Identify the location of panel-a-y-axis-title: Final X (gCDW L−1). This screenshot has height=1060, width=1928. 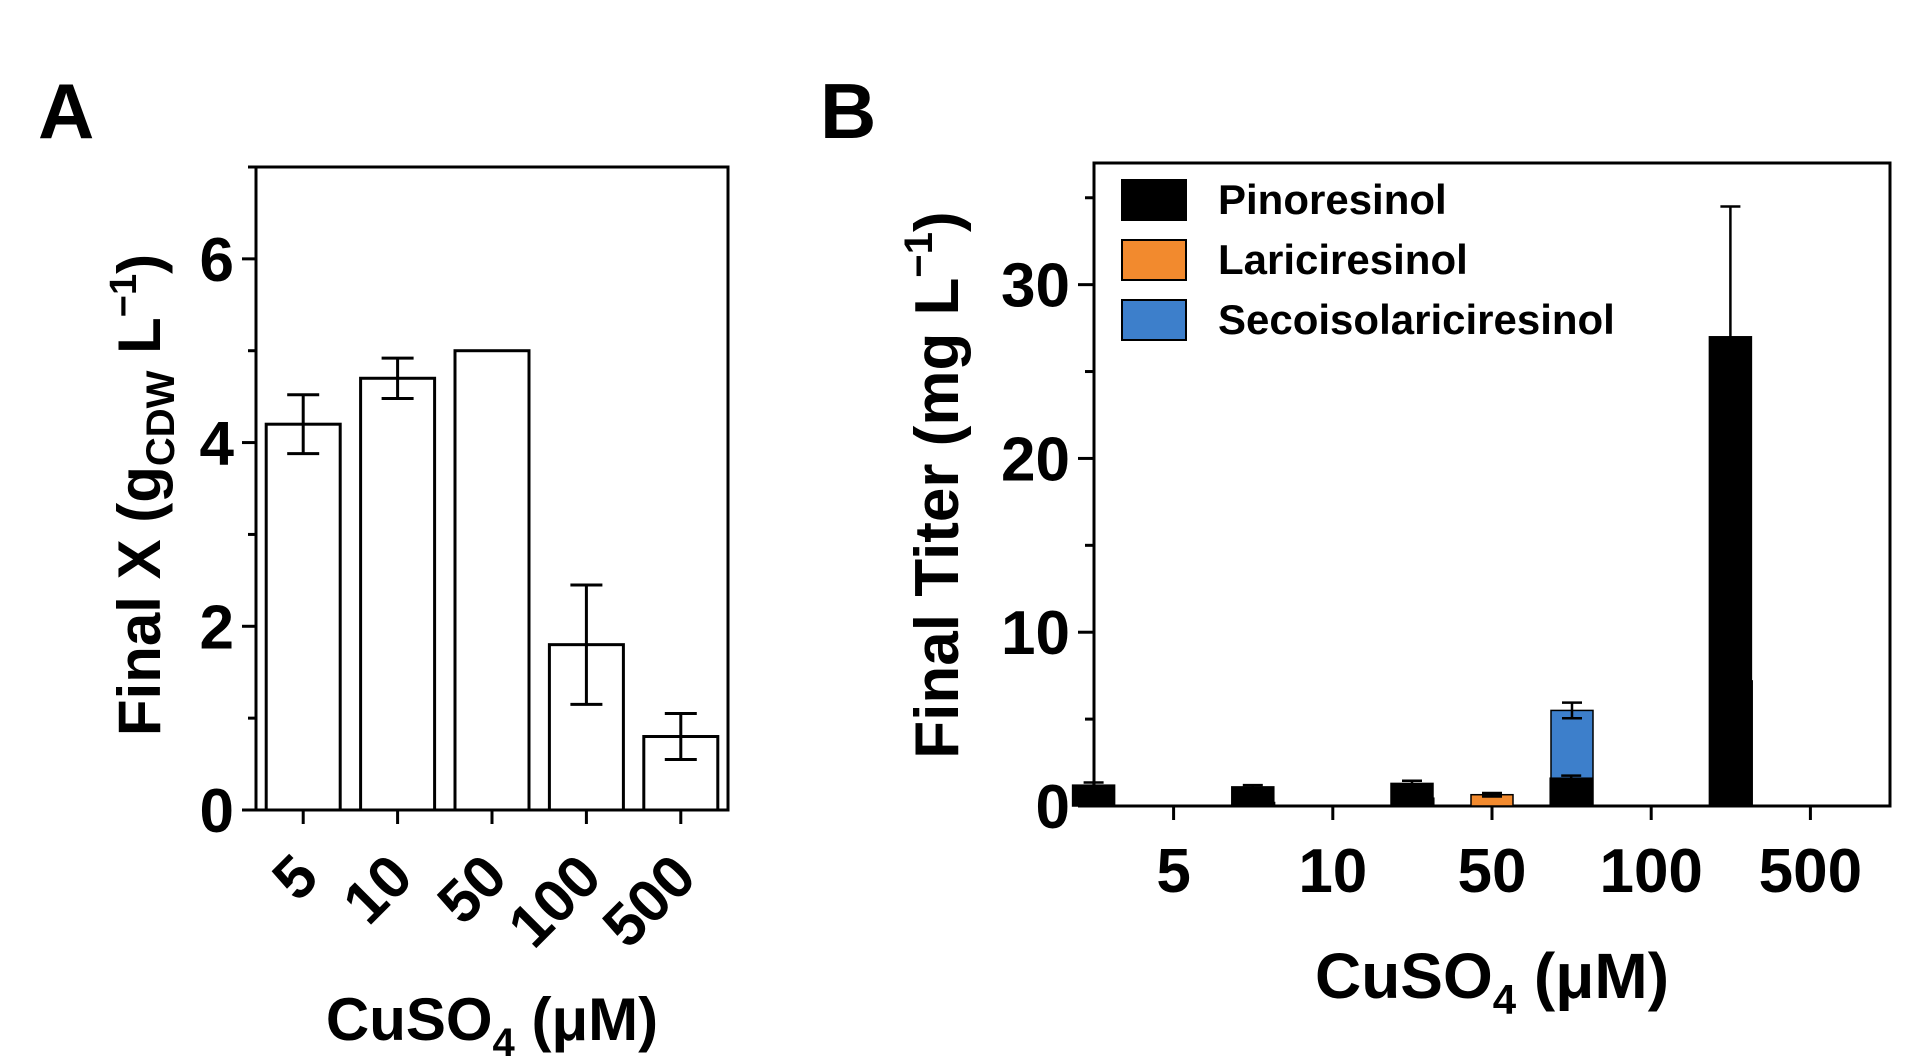
(143, 495).